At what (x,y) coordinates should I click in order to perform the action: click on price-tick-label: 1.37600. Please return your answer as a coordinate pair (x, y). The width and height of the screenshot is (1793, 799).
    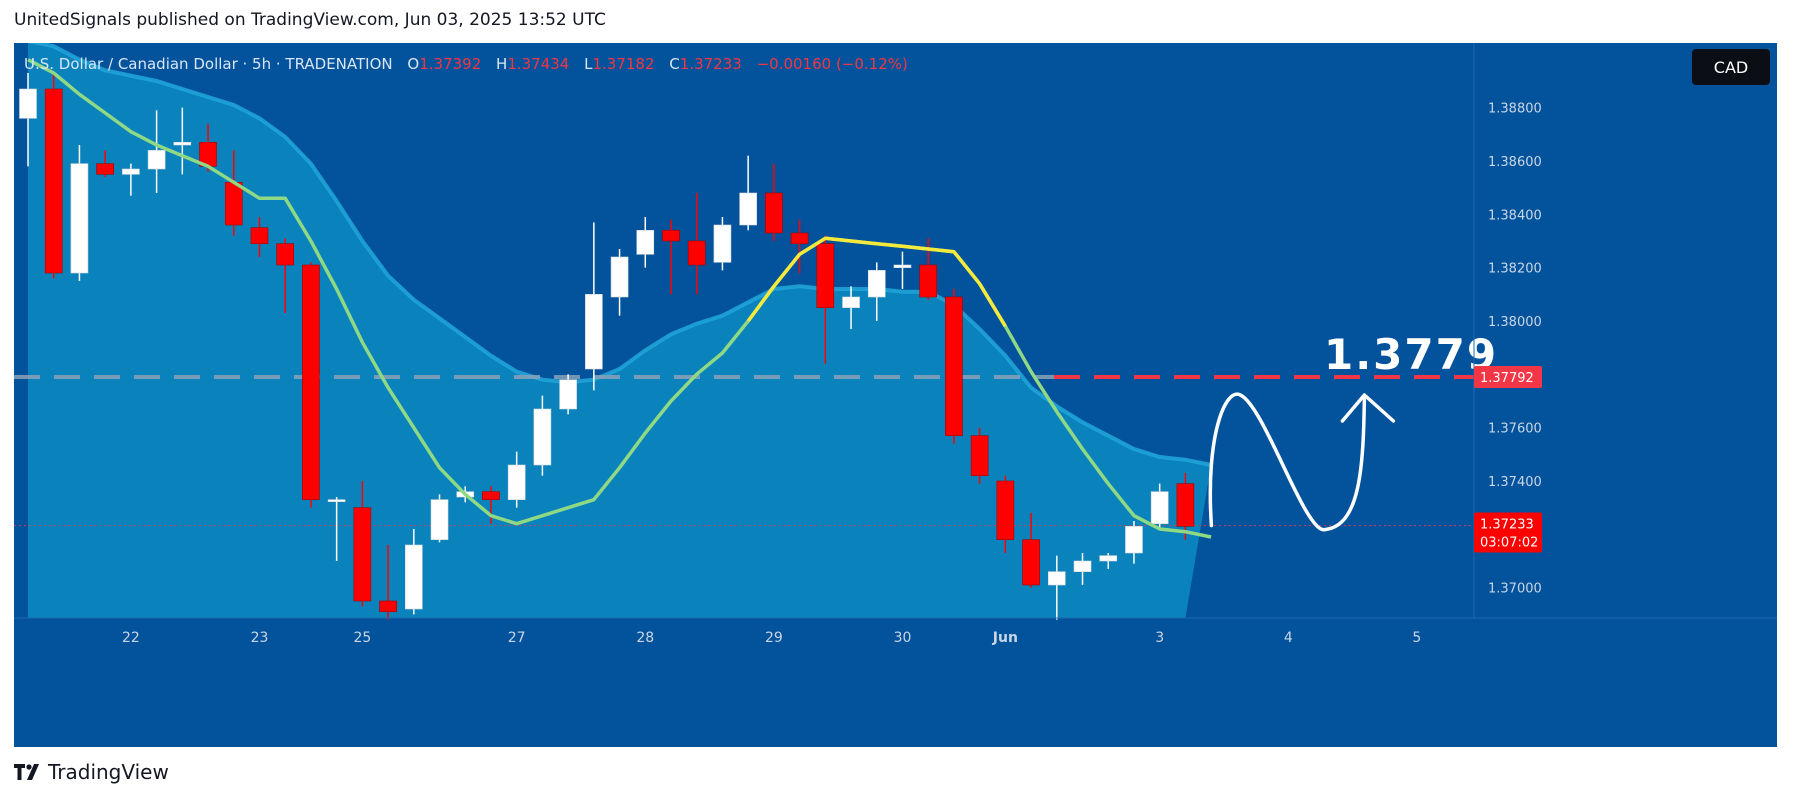
    Looking at the image, I should click on (1515, 429).